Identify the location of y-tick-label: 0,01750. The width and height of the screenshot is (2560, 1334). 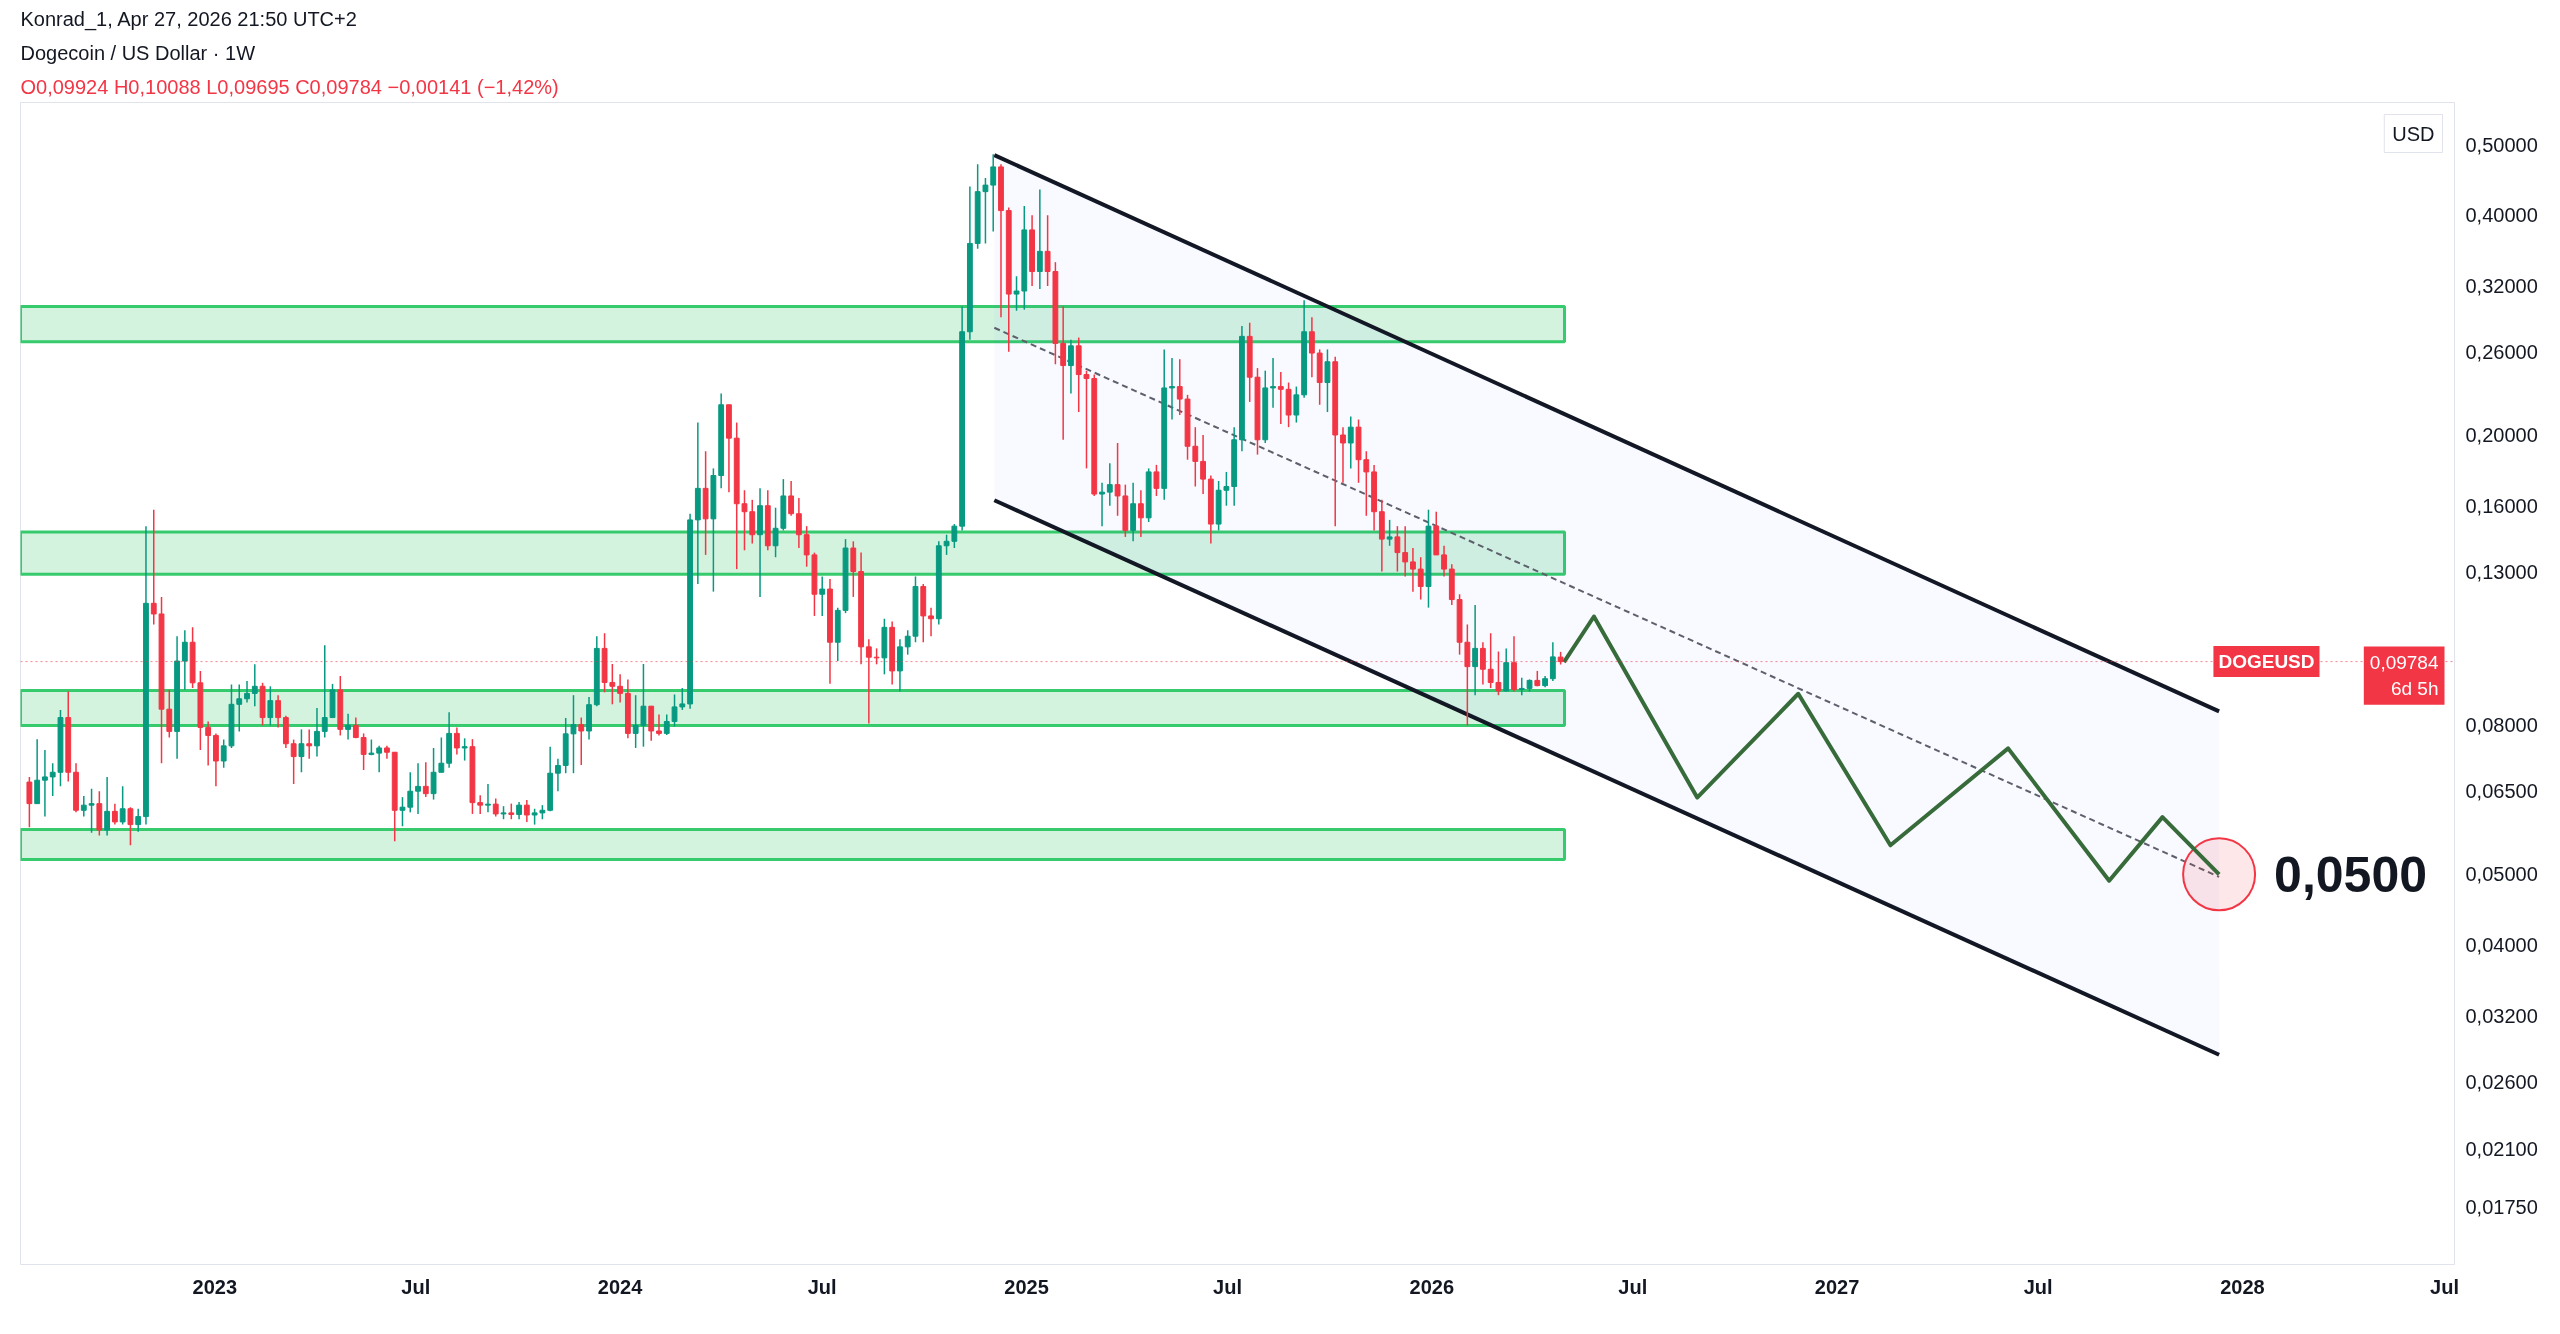
(2501, 1207).